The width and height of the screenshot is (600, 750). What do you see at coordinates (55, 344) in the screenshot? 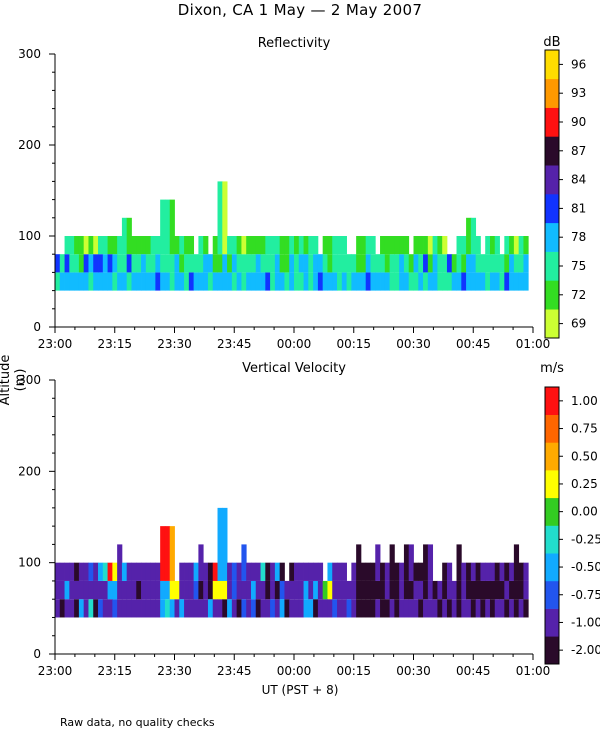
I see `x-tick-label: 23:00` at bounding box center [55, 344].